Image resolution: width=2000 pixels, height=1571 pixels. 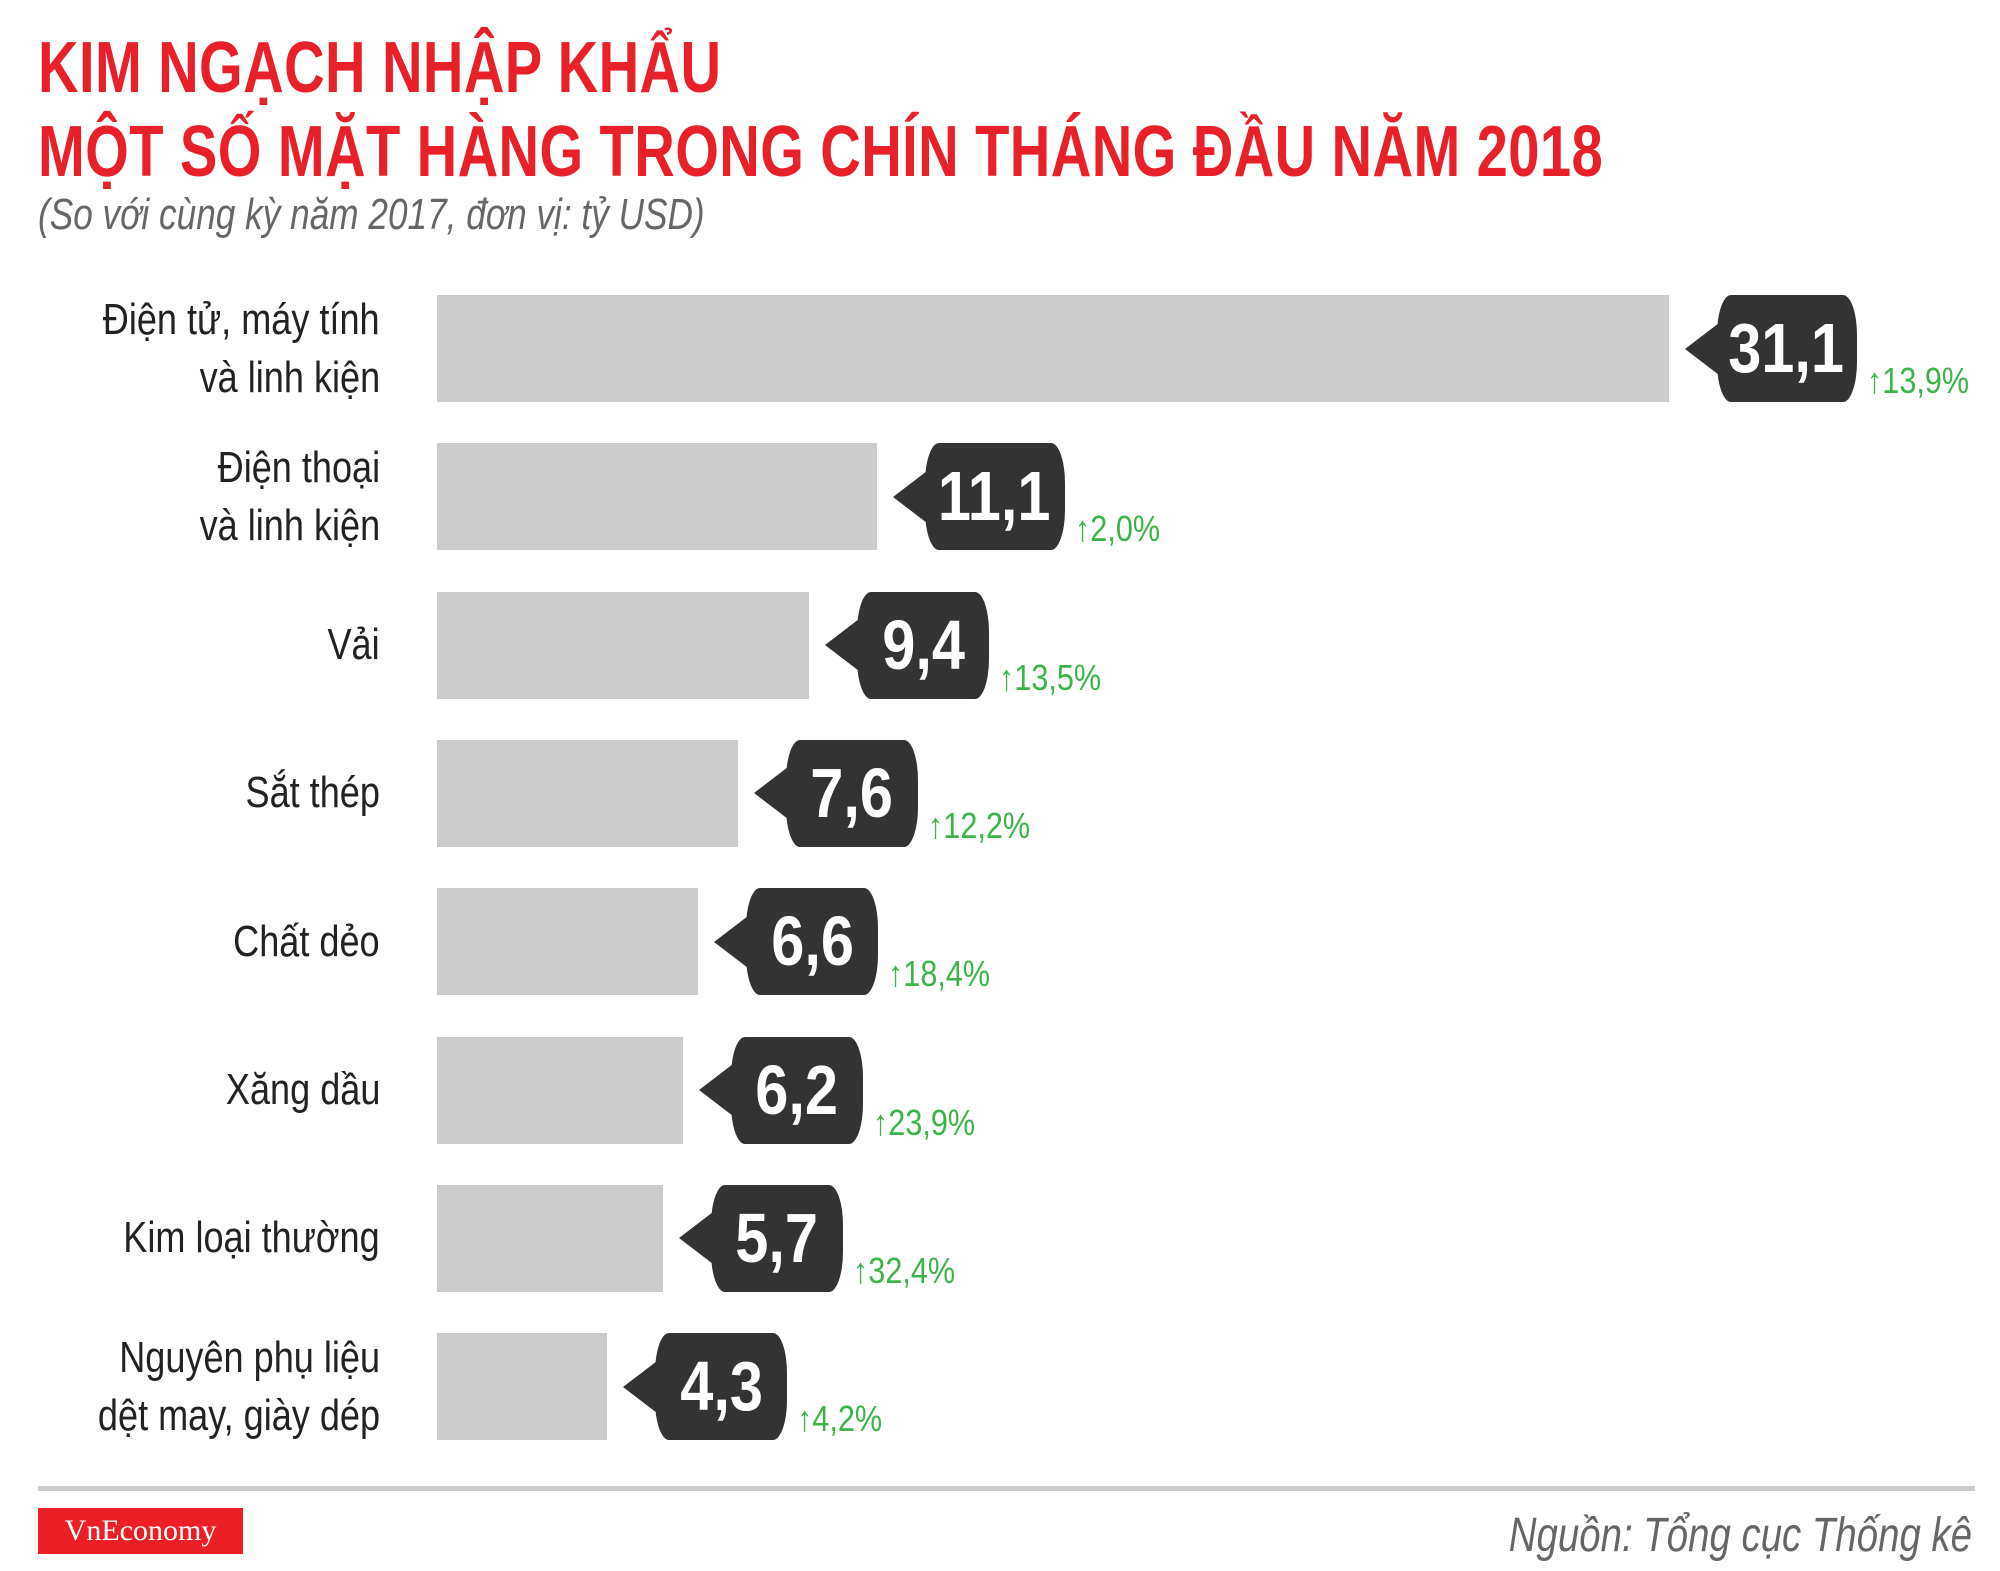 I want to click on category-label-line: Chất dẻo, so click(x=306, y=941).